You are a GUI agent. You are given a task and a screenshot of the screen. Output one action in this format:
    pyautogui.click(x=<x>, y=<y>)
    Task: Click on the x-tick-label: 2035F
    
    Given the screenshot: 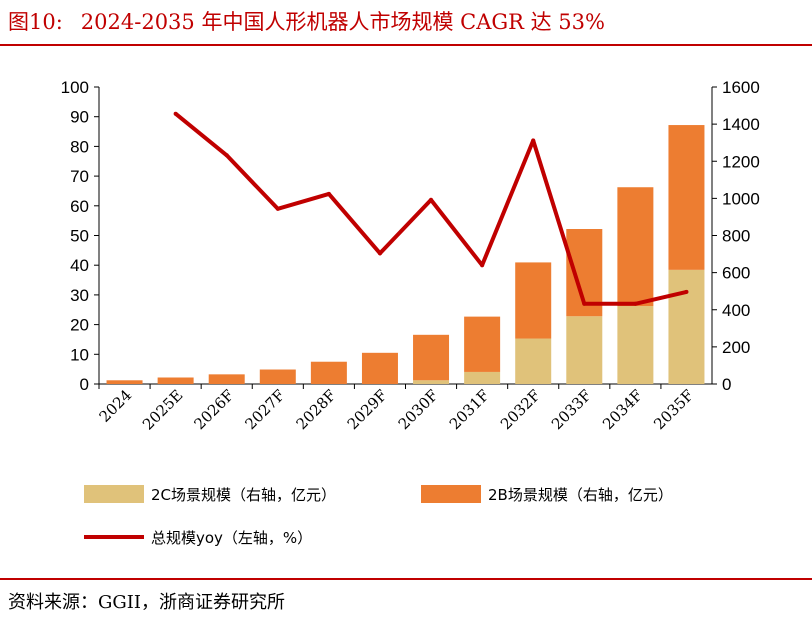 What is the action you would take?
    pyautogui.click(x=673, y=409)
    